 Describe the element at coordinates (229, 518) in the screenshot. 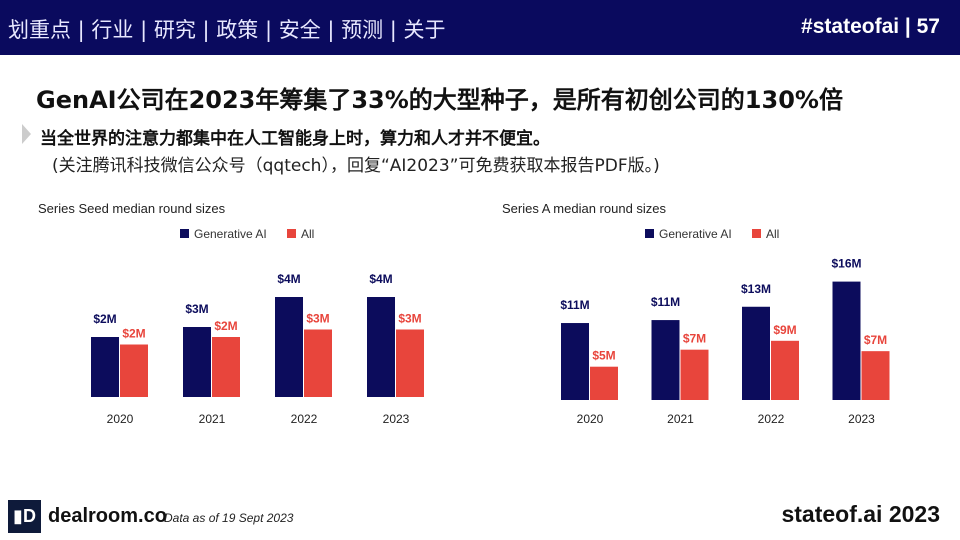

I see `footer-note: Data as of 19 Sept 2023` at that location.